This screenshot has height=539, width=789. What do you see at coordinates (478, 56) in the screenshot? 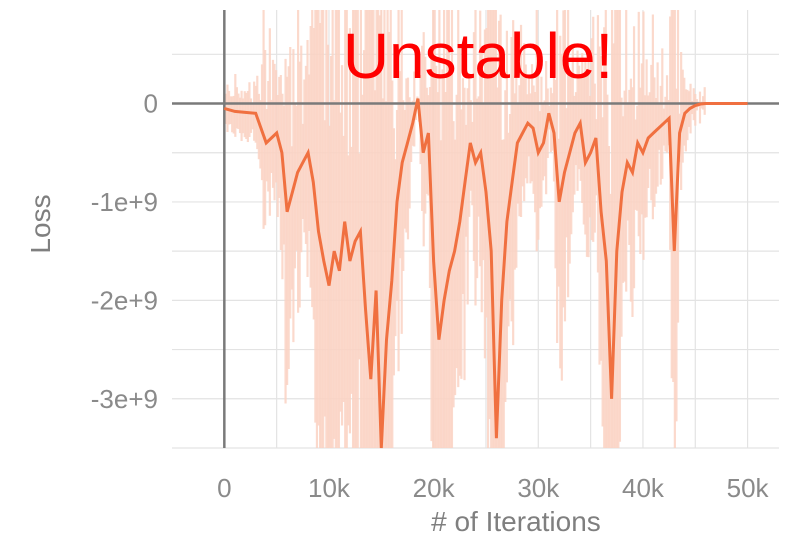
I see `unstable-annotation: Unstable!` at bounding box center [478, 56].